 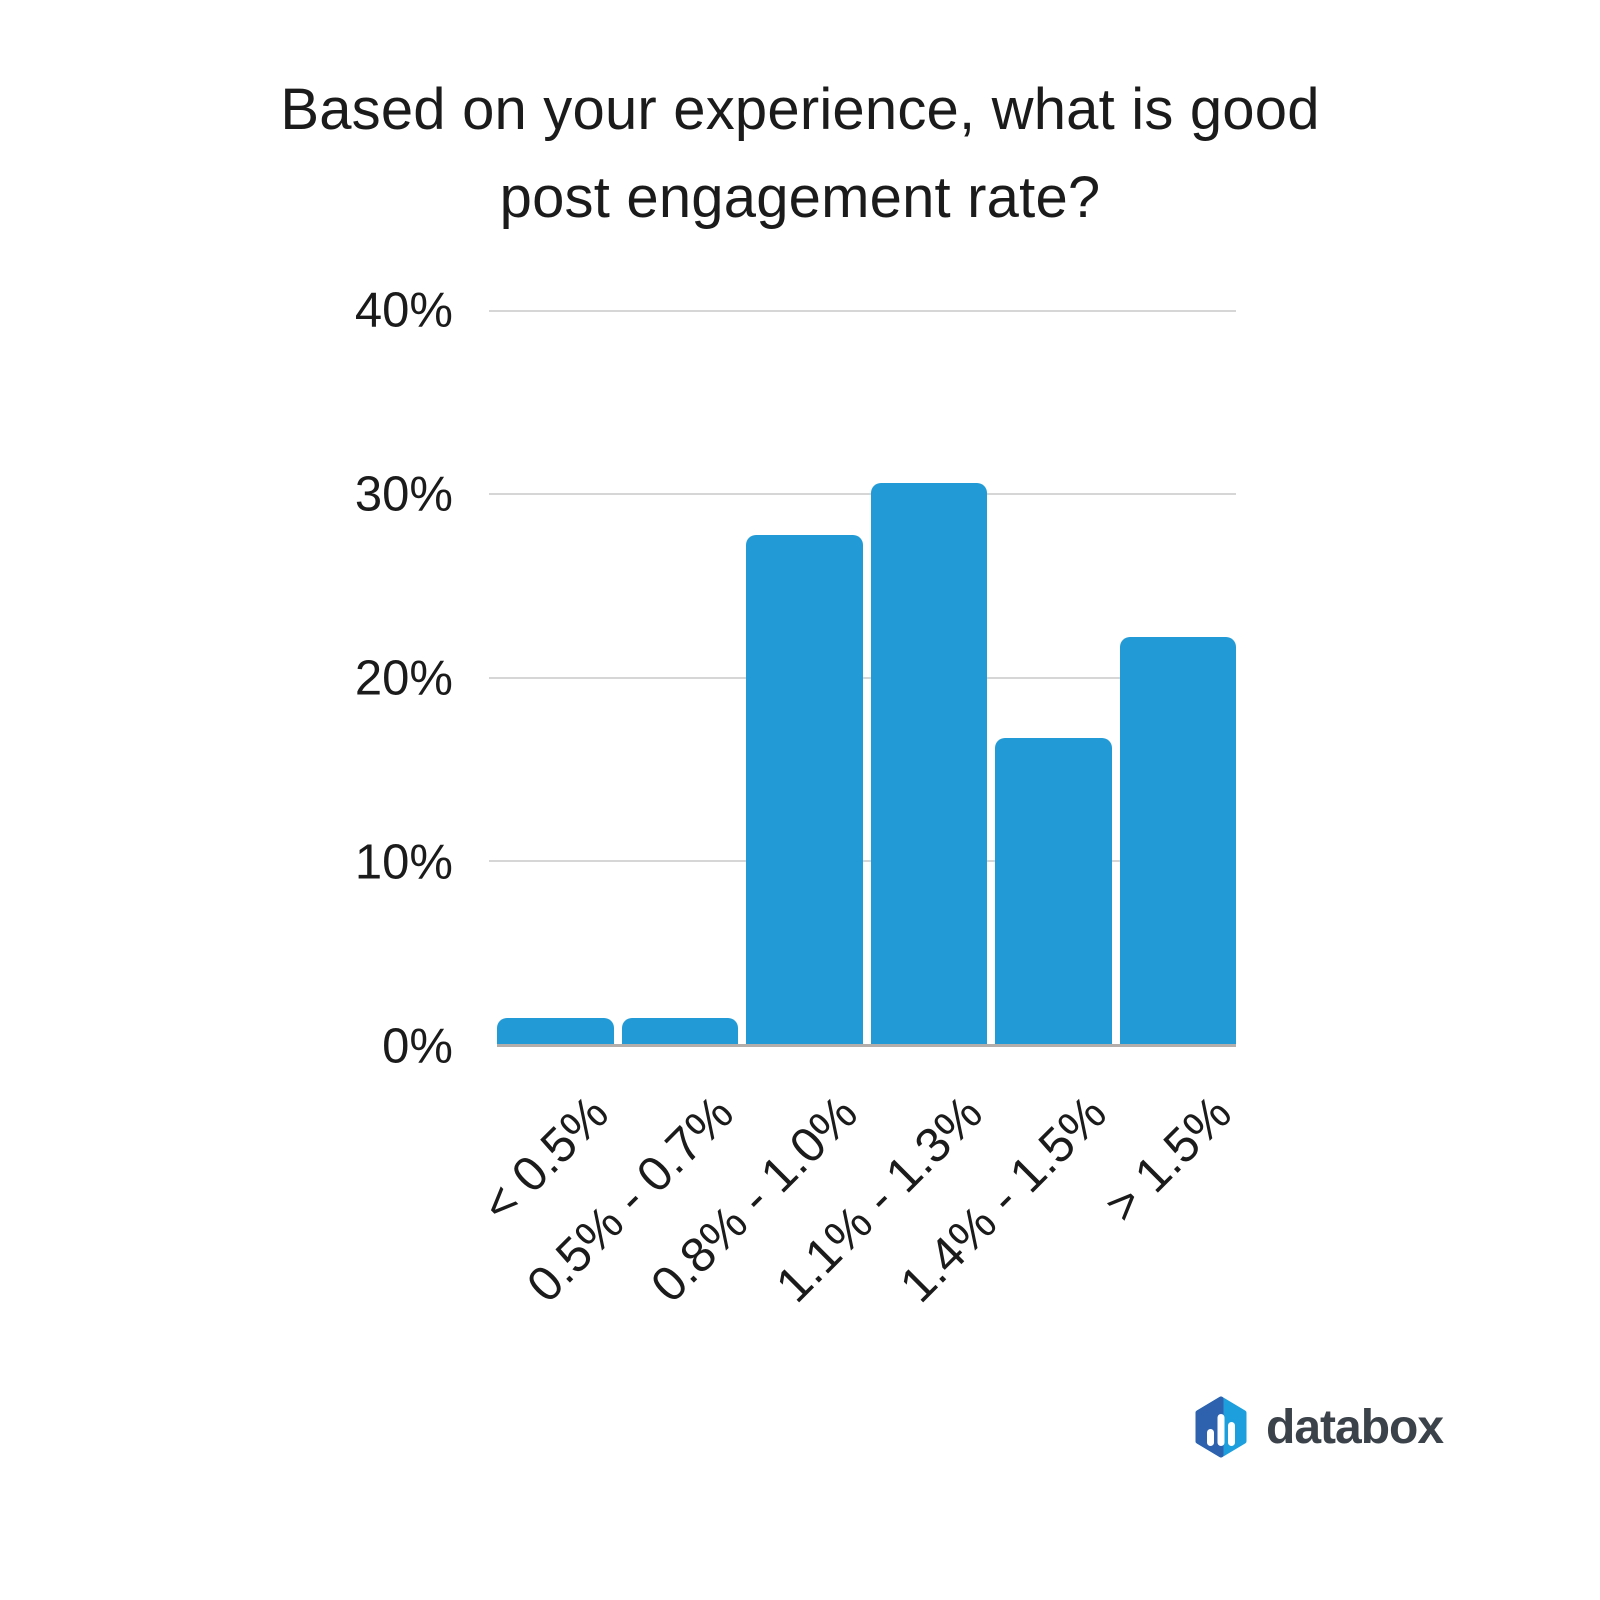 What do you see at coordinates (1355, 1427) in the screenshot?
I see `databox-wordmark: databox` at bounding box center [1355, 1427].